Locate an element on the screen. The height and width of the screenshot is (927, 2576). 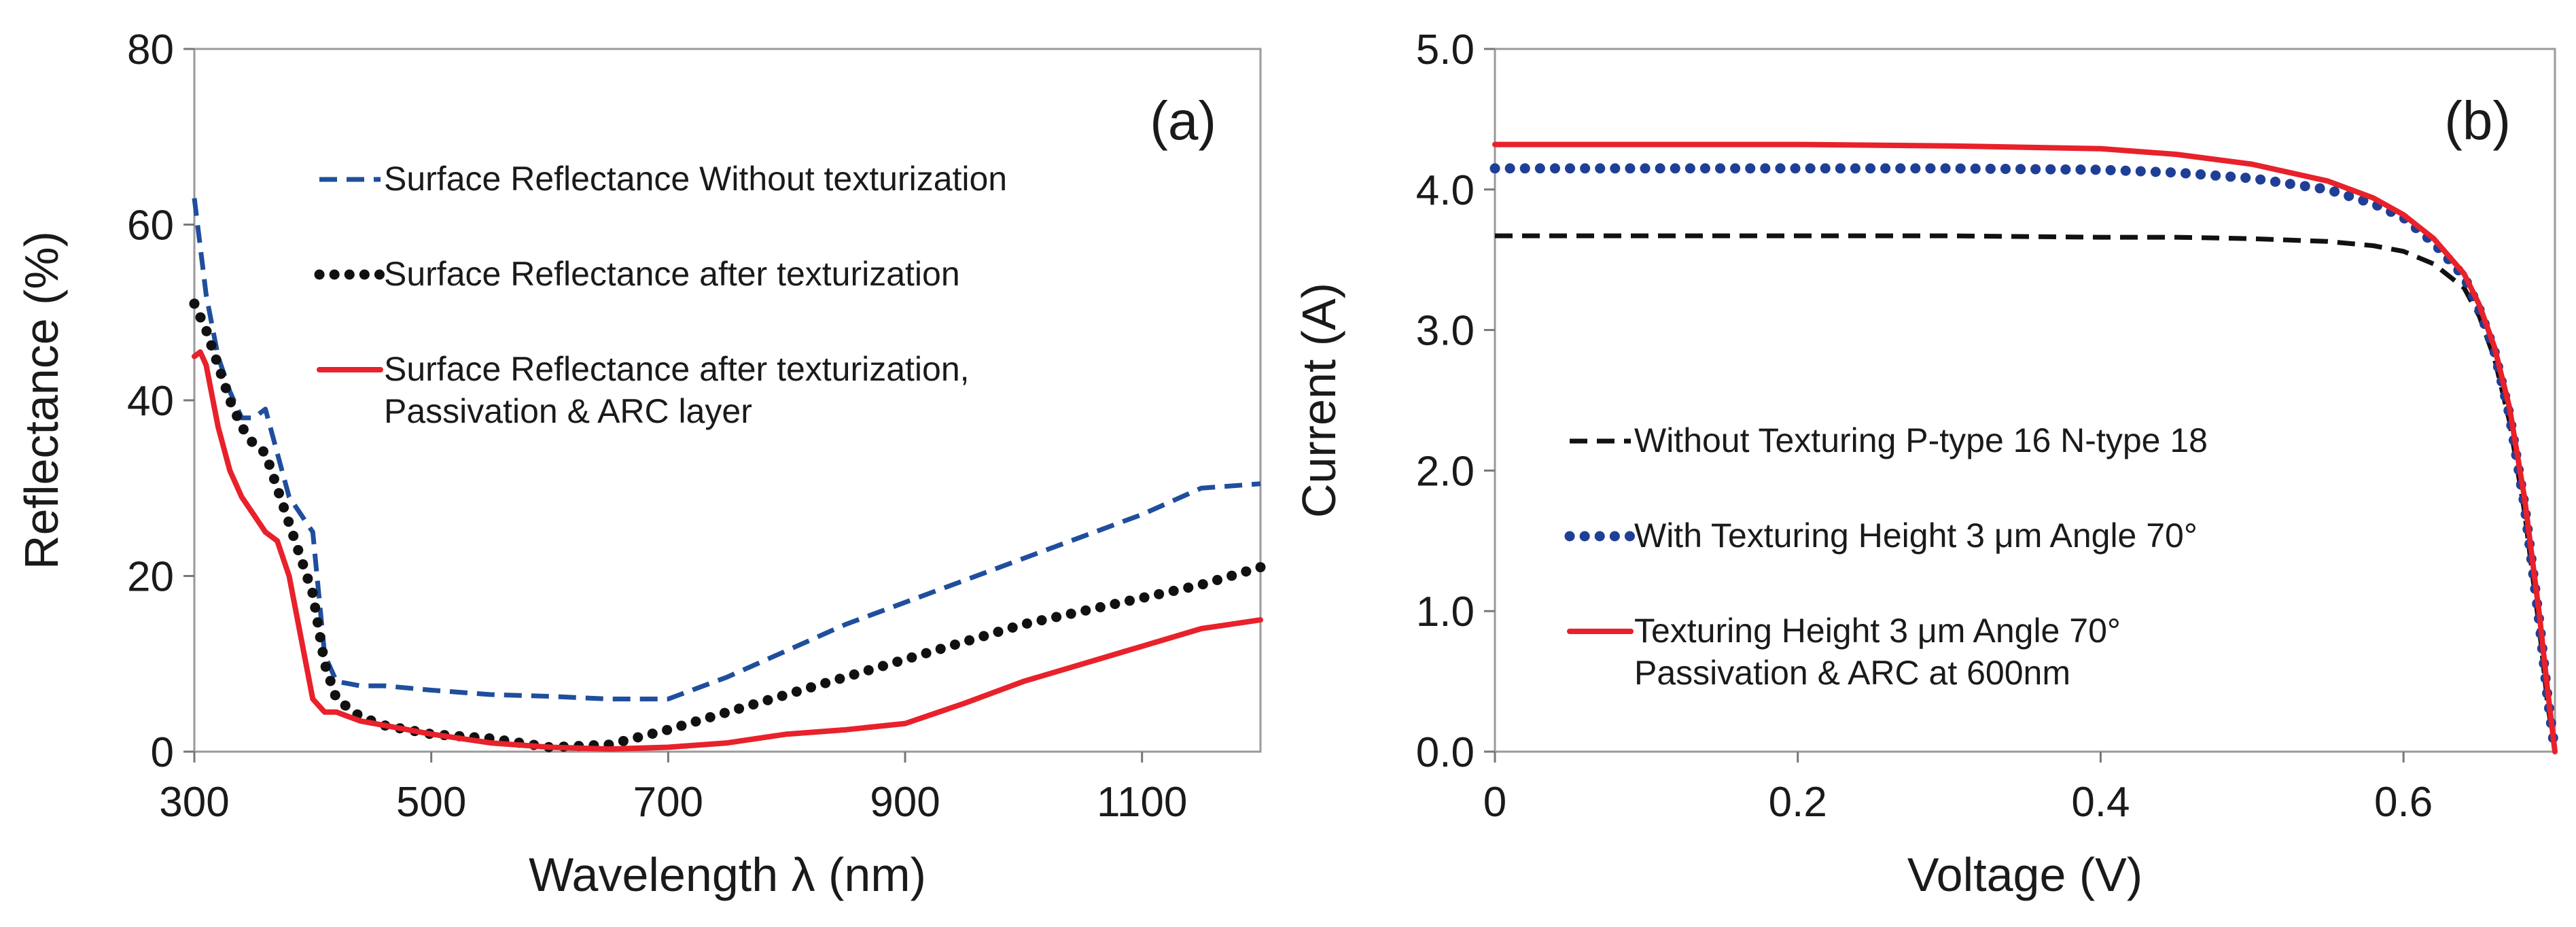
y-tick-label: 2.0 is located at coordinates (1445, 471).